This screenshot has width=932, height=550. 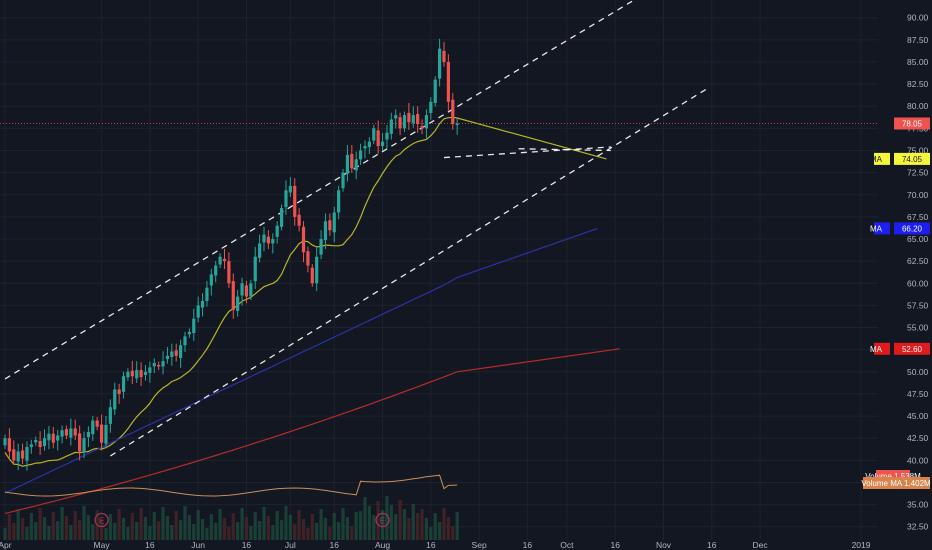 I want to click on price-tick-label: 40.00, so click(x=918, y=460).